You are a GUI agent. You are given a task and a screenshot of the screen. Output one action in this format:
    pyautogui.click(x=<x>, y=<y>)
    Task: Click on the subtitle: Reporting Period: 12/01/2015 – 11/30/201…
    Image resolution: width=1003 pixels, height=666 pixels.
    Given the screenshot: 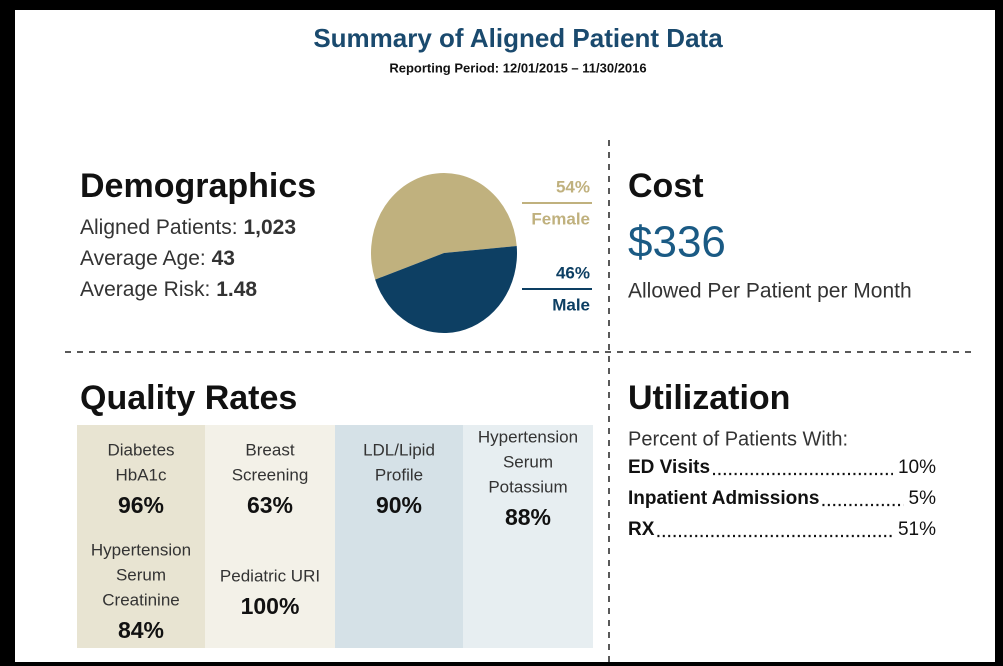 What is the action you would take?
    pyautogui.click(x=517, y=67)
    